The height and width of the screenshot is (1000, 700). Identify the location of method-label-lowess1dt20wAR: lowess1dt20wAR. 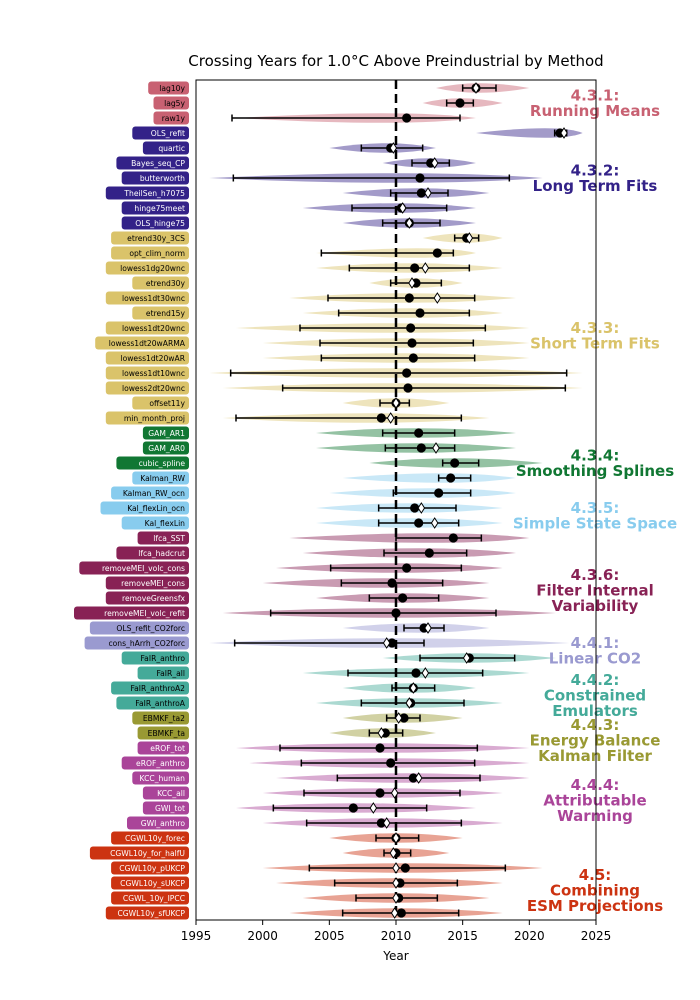
(152, 358).